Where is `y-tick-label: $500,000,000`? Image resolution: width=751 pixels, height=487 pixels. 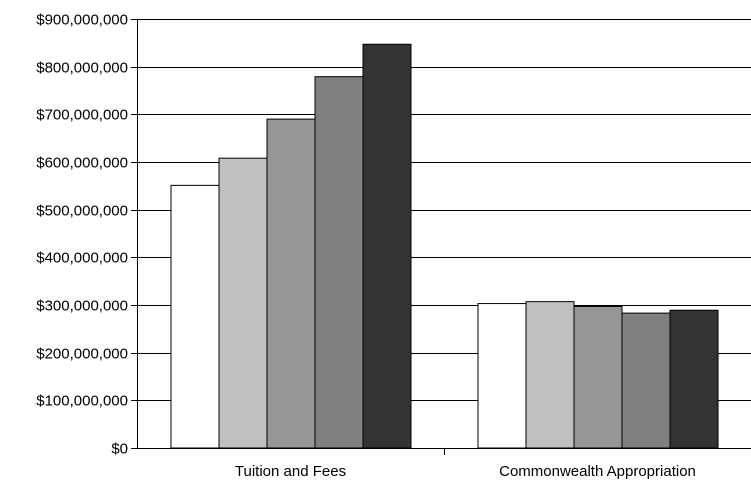 y-tick-label: $500,000,000 is located at coordinates (82, 211).